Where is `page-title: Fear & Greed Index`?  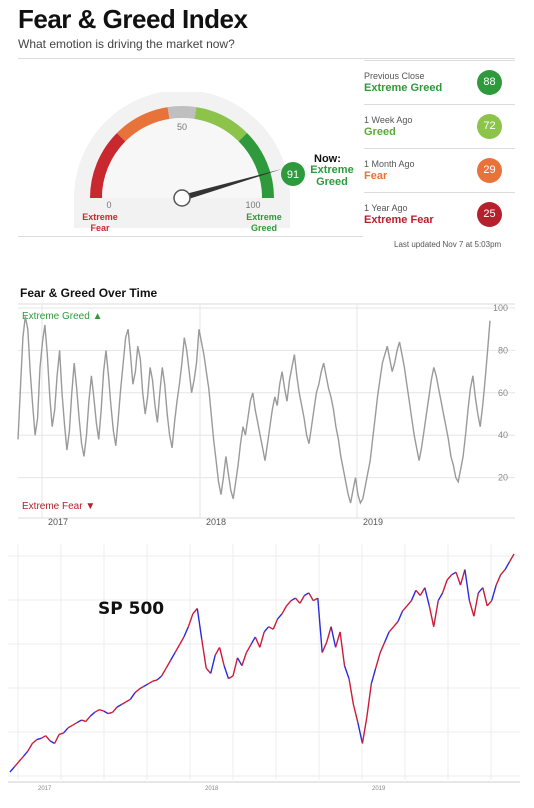
page-title: Fear & Greed Index is located at coordinates (133, 19).